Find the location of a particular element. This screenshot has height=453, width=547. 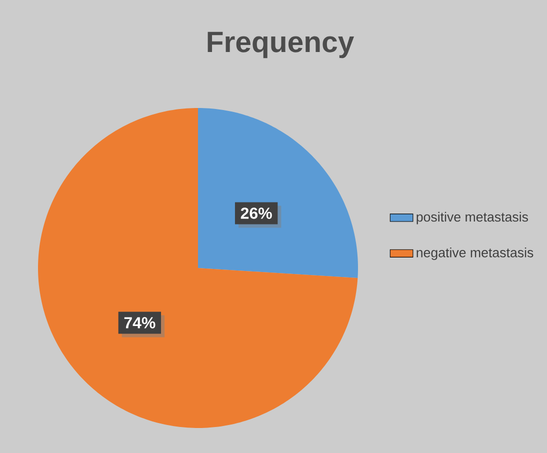

chart-title: Frequency is located at coordinates (281, 45).